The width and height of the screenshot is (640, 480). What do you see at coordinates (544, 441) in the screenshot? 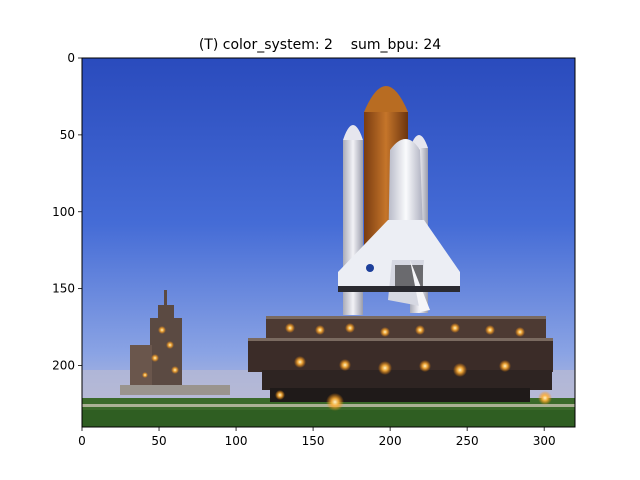
I see `x-tick-label: 300` at bounding box center [544, 441].